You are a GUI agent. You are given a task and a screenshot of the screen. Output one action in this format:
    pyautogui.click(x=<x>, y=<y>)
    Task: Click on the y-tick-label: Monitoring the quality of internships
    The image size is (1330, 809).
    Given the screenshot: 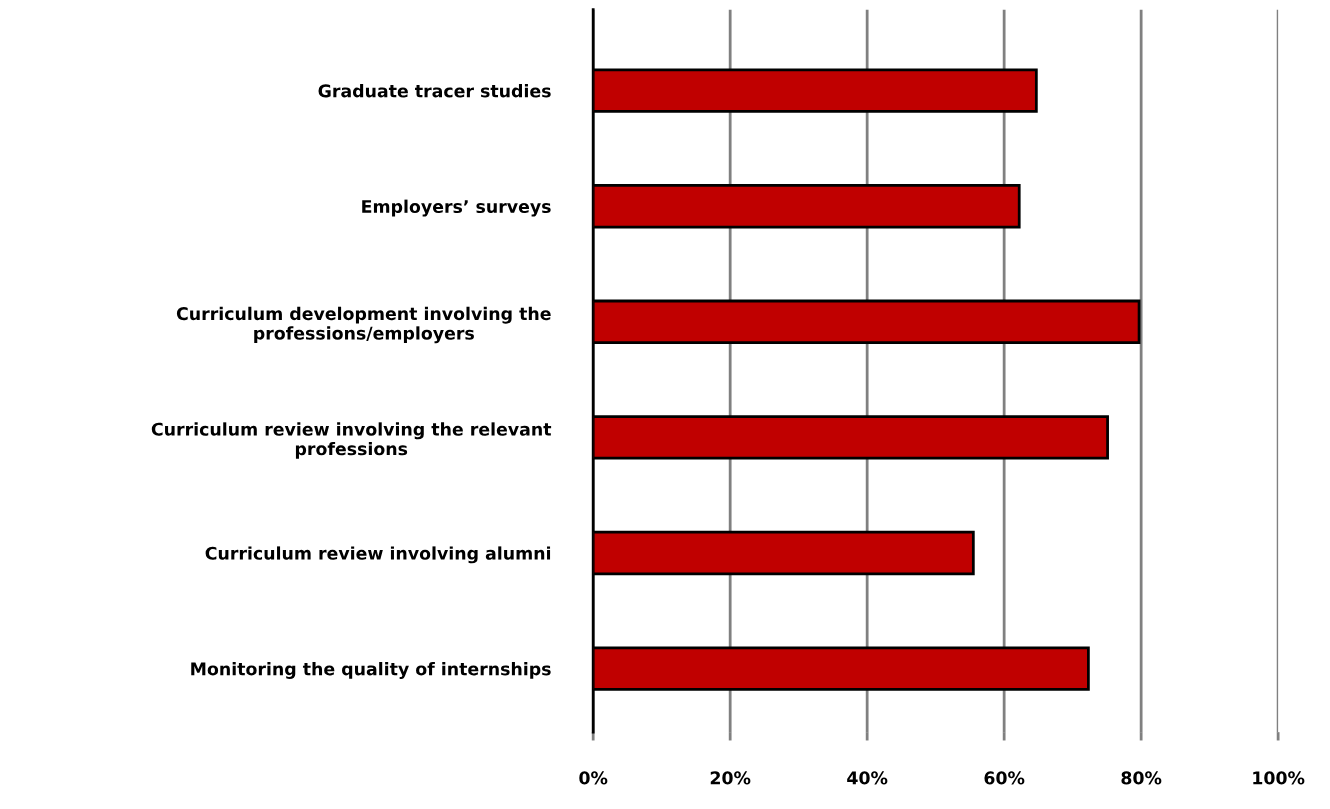 What is the action you would take?
    pyautogui.click(x=371, y=670)
    